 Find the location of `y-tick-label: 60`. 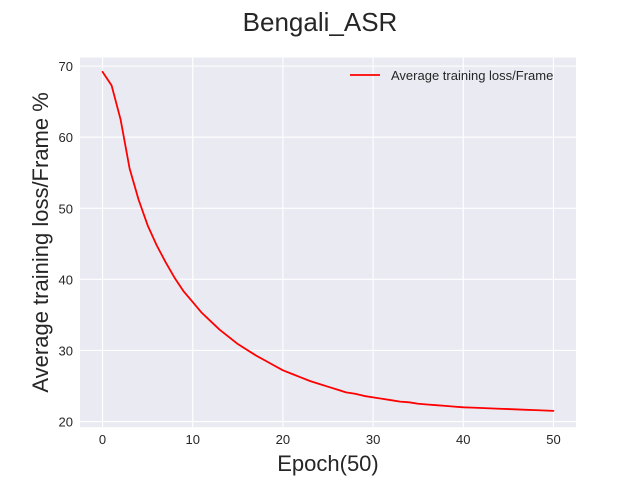

y-tick-label: 60 is located at coordinates (66, 137).